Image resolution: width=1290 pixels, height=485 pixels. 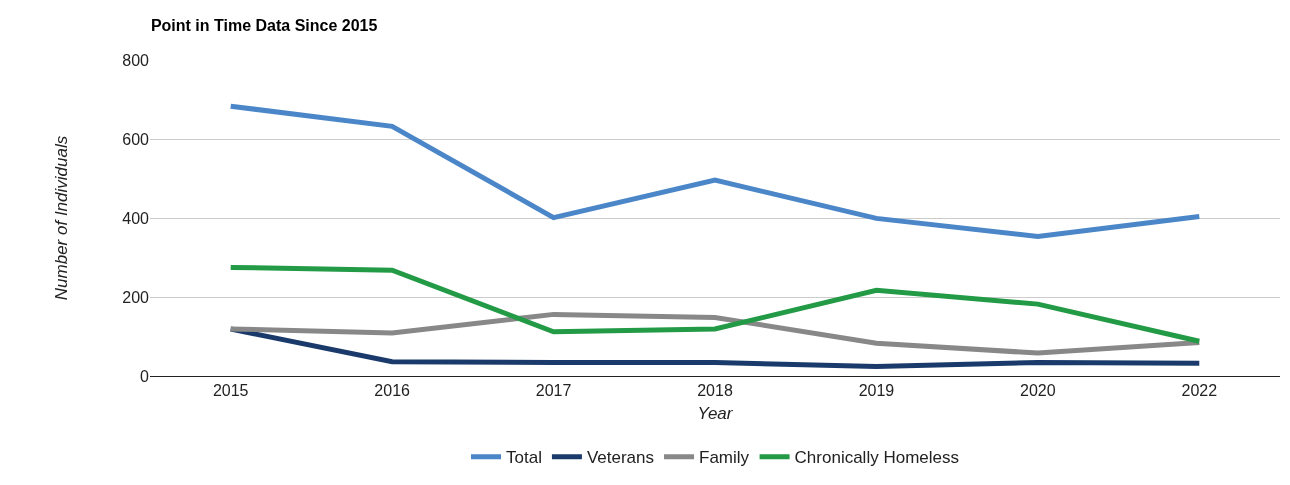 I want to click on y-tick-label: 600, so click(x=136, y=139).